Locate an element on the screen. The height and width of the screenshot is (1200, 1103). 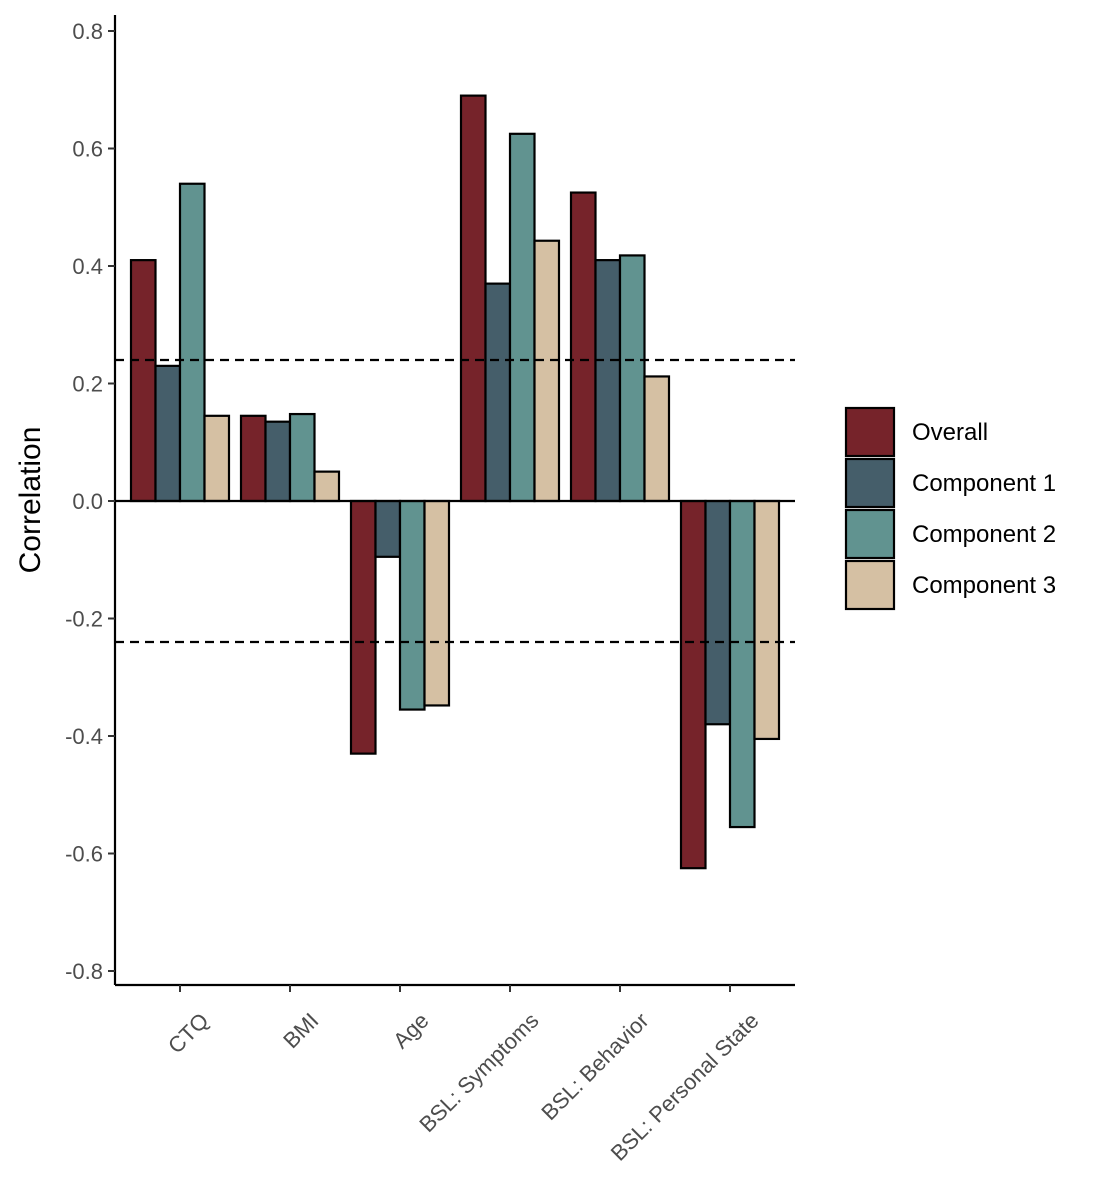
y-ticks-layer: -0.8 -0.6 -0.4 -0.2 0.0 0.2 0.4 0.6 0.8 is located at coordinates (90, 501).